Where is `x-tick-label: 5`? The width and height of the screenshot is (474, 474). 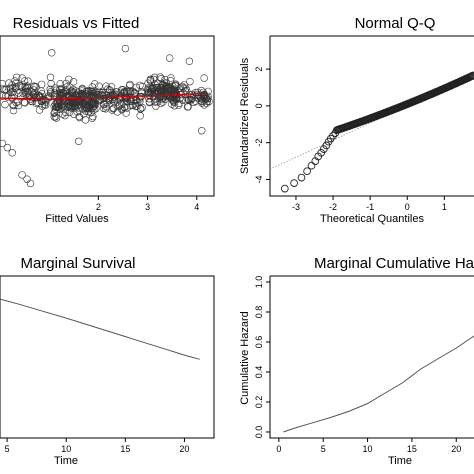
x-tick-label: 5 is located at coordinates (7, 449).